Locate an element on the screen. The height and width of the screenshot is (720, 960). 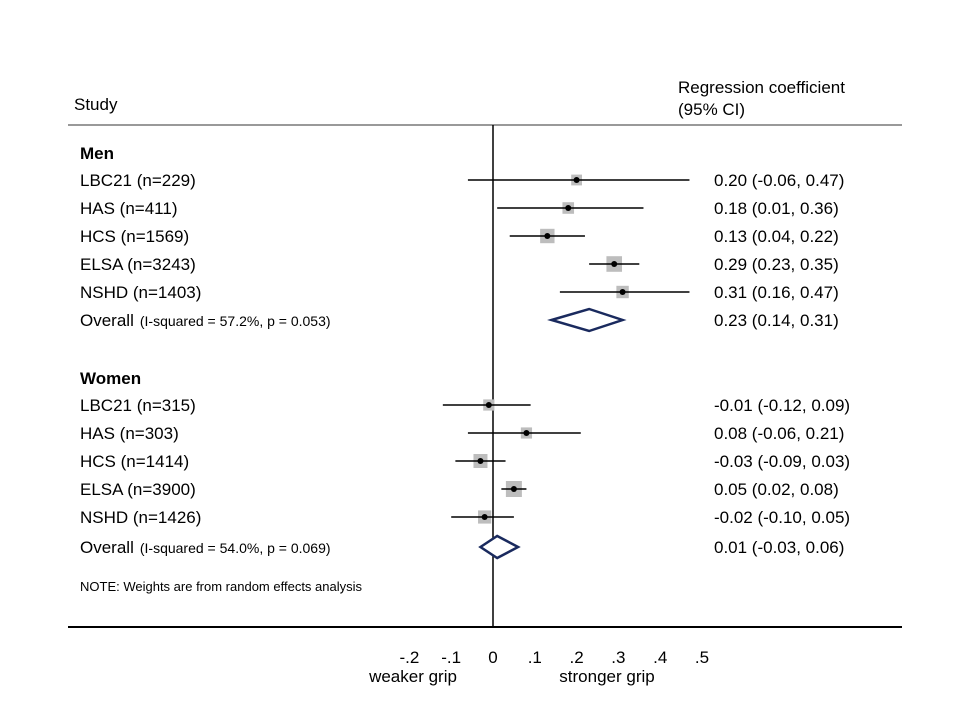
ci-text: 0.29 (0.23, 0.35) is located at coordinates (776, 264).